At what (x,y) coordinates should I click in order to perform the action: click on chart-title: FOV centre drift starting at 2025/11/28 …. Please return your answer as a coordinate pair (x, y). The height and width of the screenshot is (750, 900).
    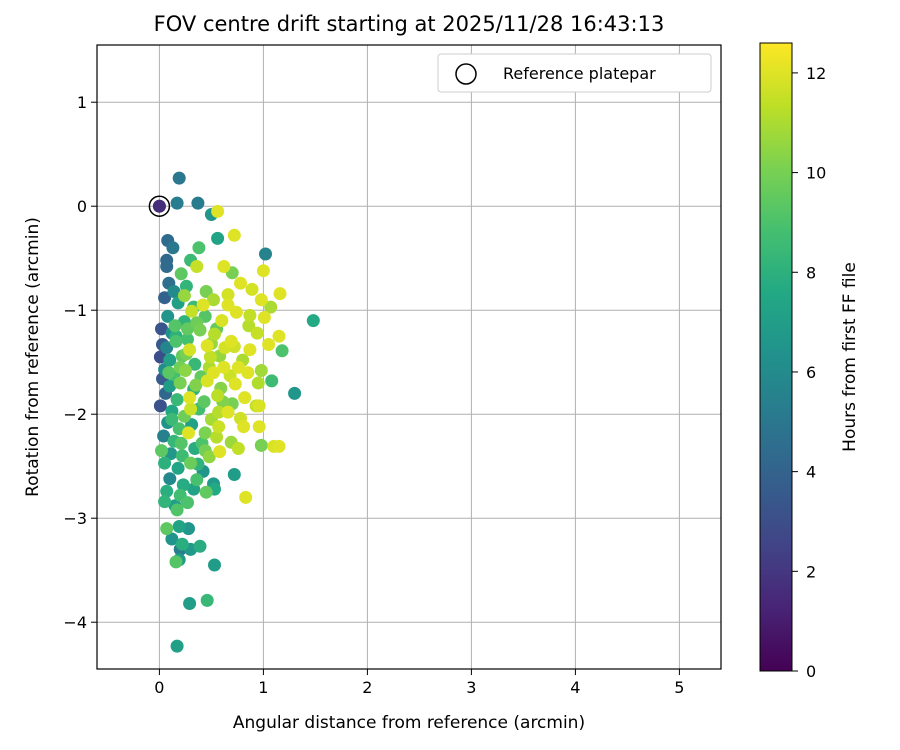
    Looking at the image, I should click on (409, 24).